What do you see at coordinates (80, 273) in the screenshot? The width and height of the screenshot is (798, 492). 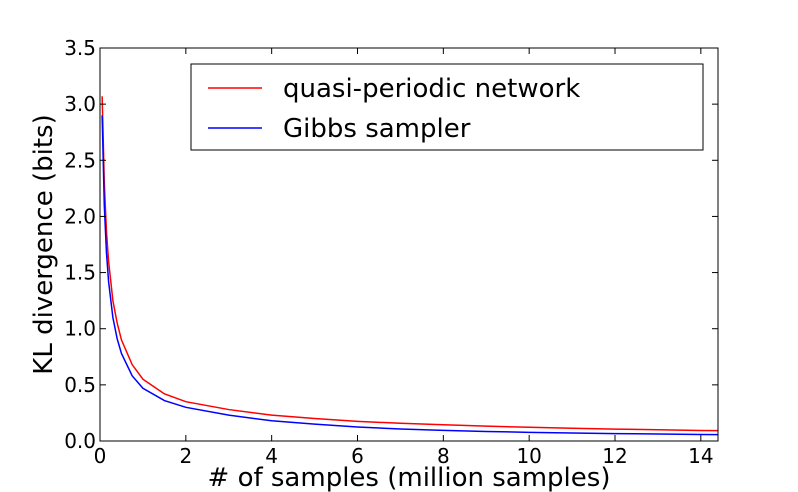 I see `y-tick-label: 1.5` at bounding box center [80, 273].